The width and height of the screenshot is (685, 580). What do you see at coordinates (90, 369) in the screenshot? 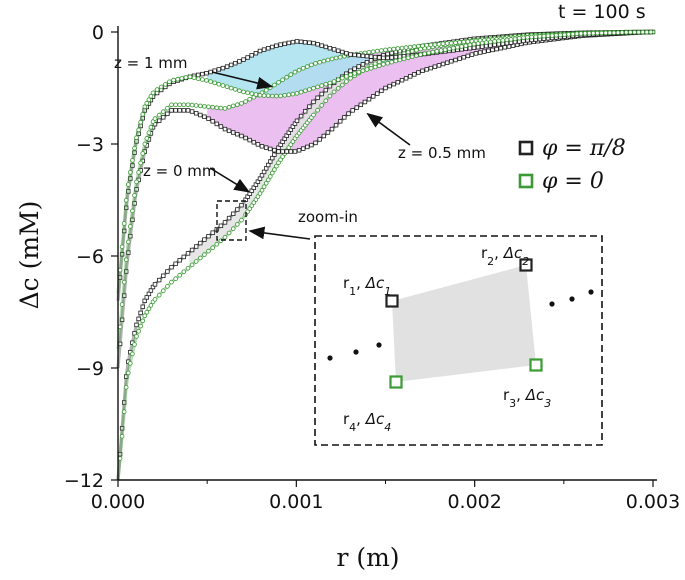
I see `y-tick-label: −9` at bounding box center [90, 369].